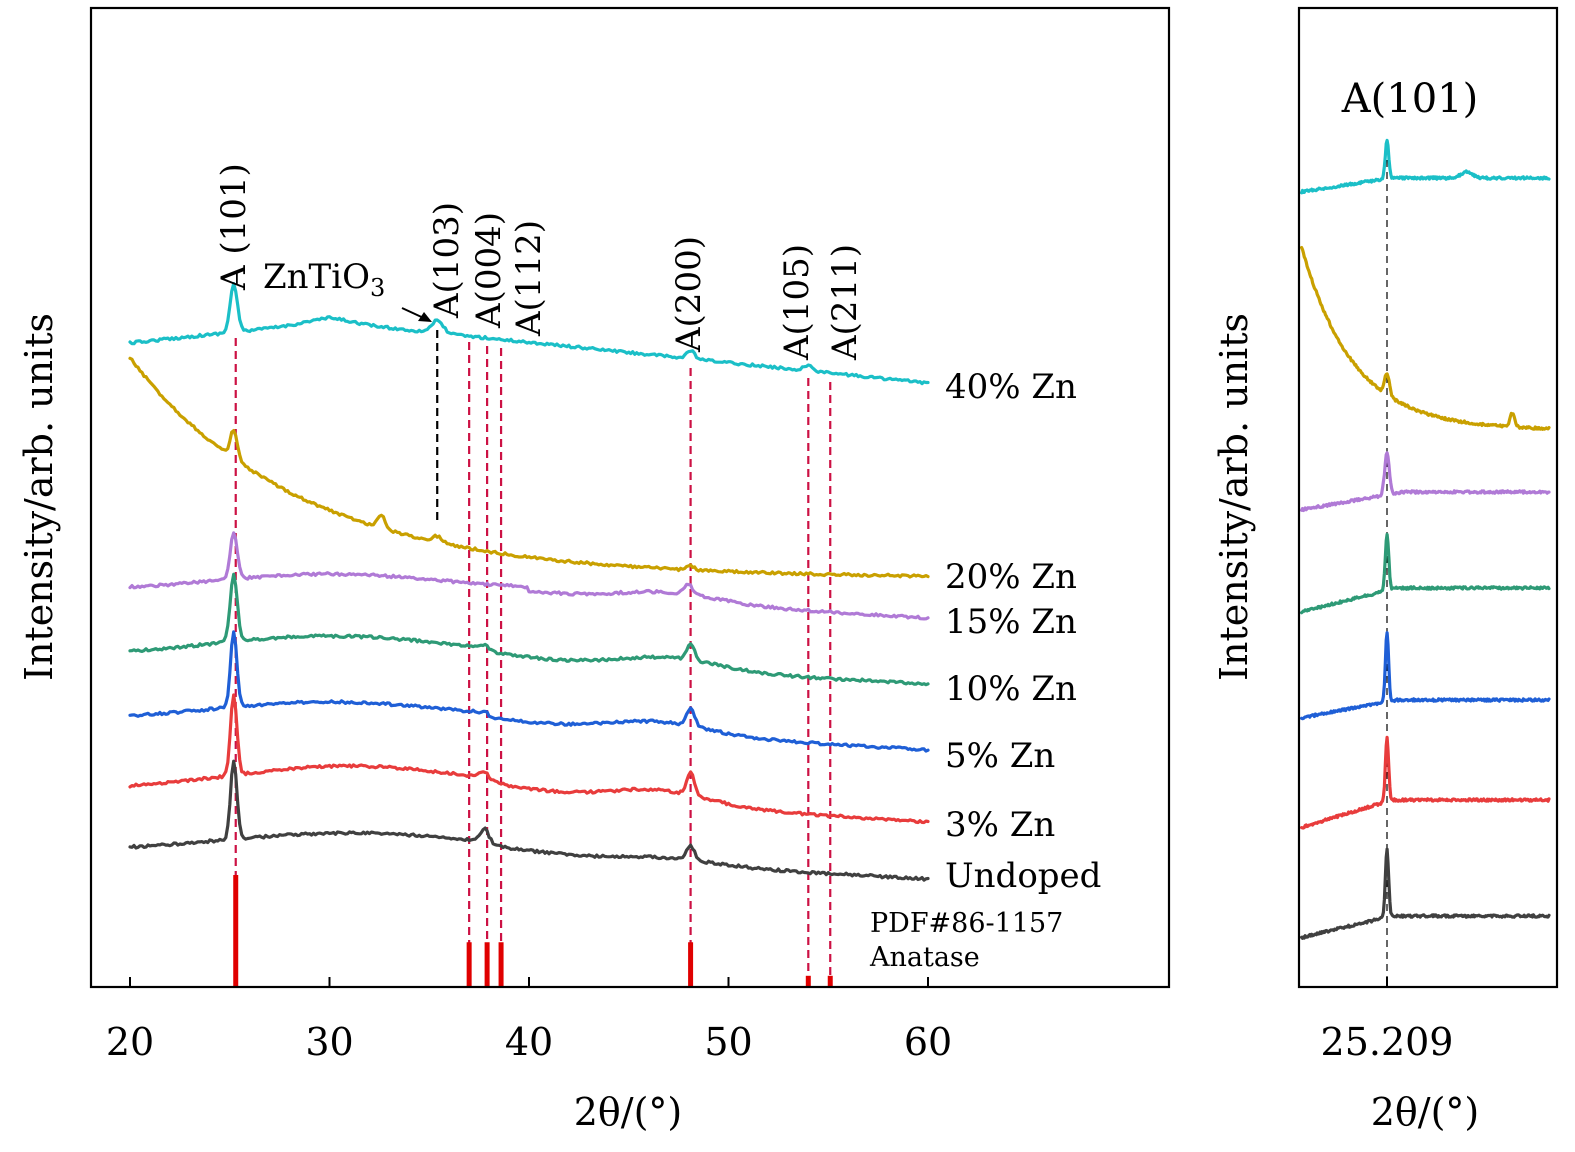 The height and width of the screenshot is (1152, 1575). I want to click on peak-label: A(004), so click(489, 270).